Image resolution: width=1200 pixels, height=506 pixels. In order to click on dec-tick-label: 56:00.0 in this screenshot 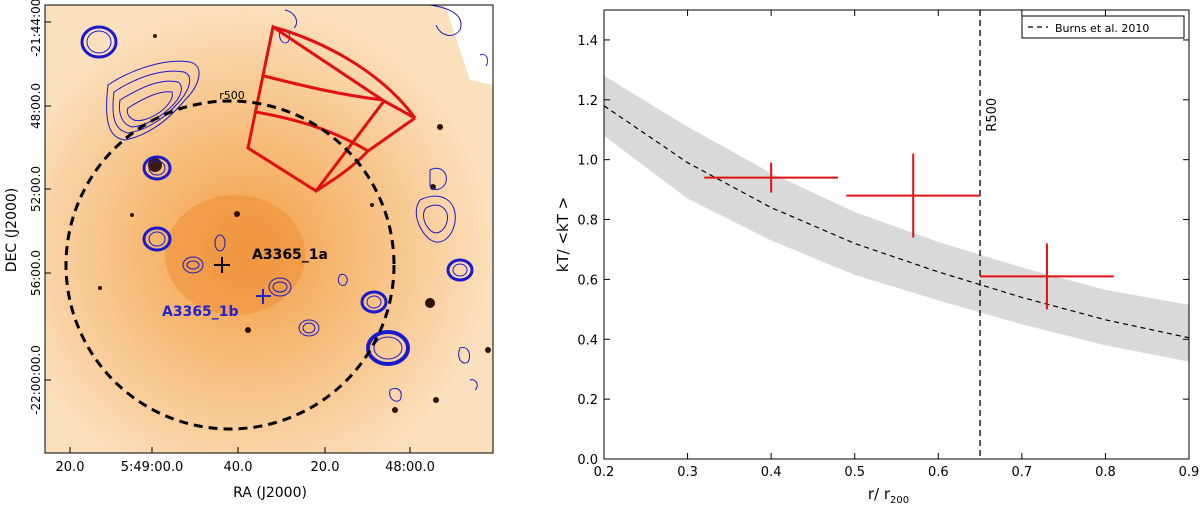, I will do `click(36, 273)`.